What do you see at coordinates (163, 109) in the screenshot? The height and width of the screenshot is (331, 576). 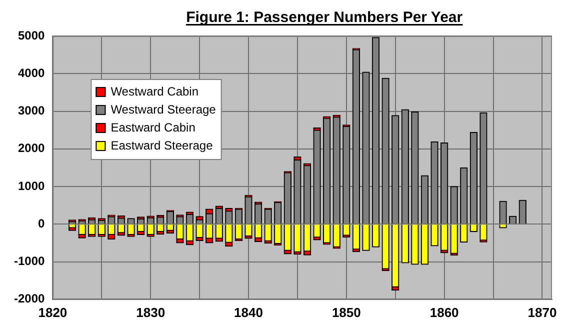 I see `legend-label: Westward Steerage` at bounding box center [163, 109].